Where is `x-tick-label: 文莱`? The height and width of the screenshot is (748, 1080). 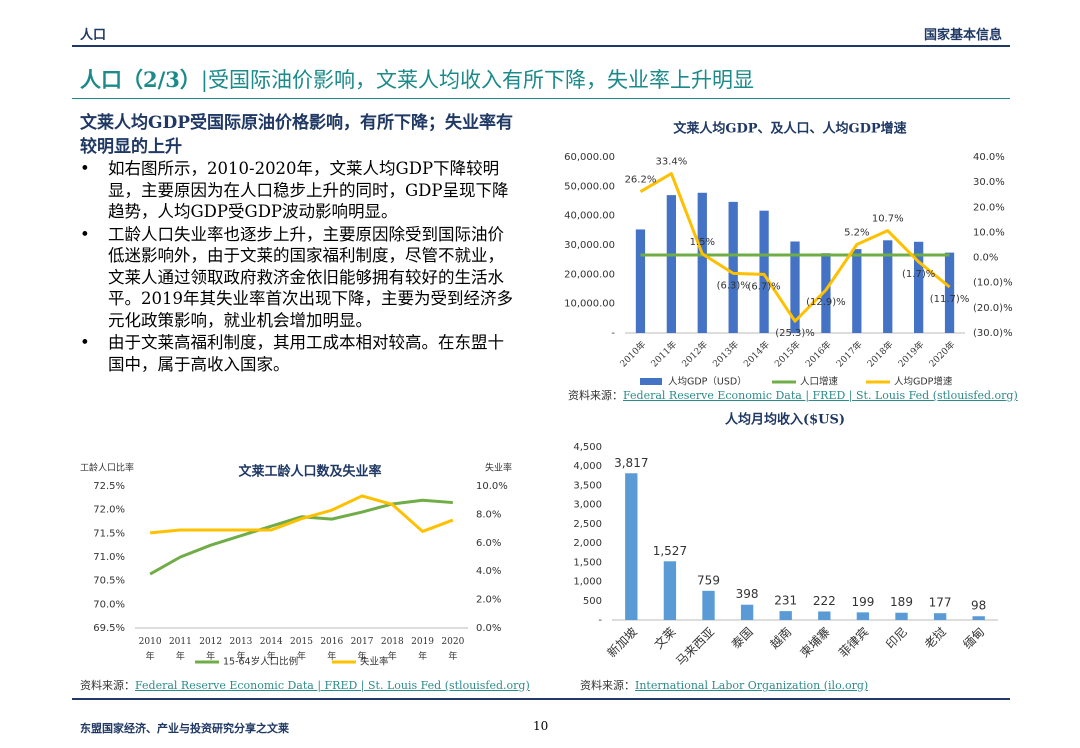 x-tick-label: 文莱 is located at coordinates (665, 638).